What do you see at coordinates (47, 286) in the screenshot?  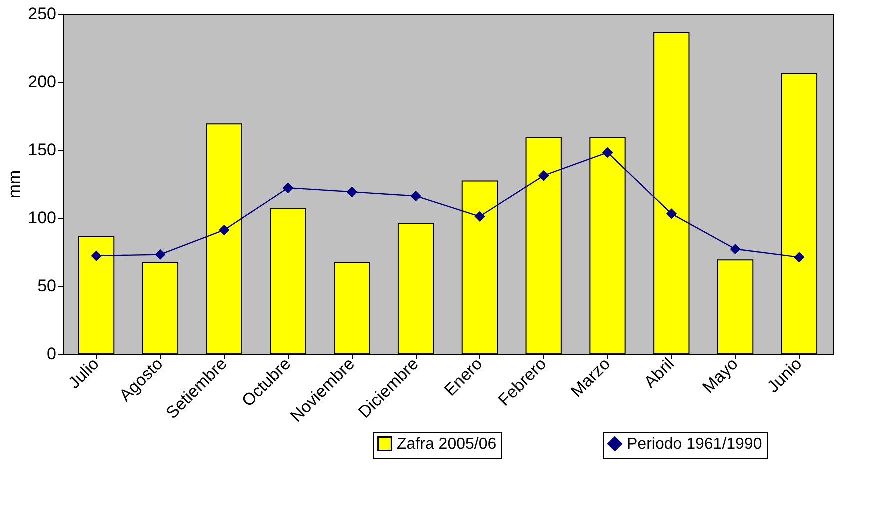 I see `y-tick-label: 50` at bounding box center [47, 286].